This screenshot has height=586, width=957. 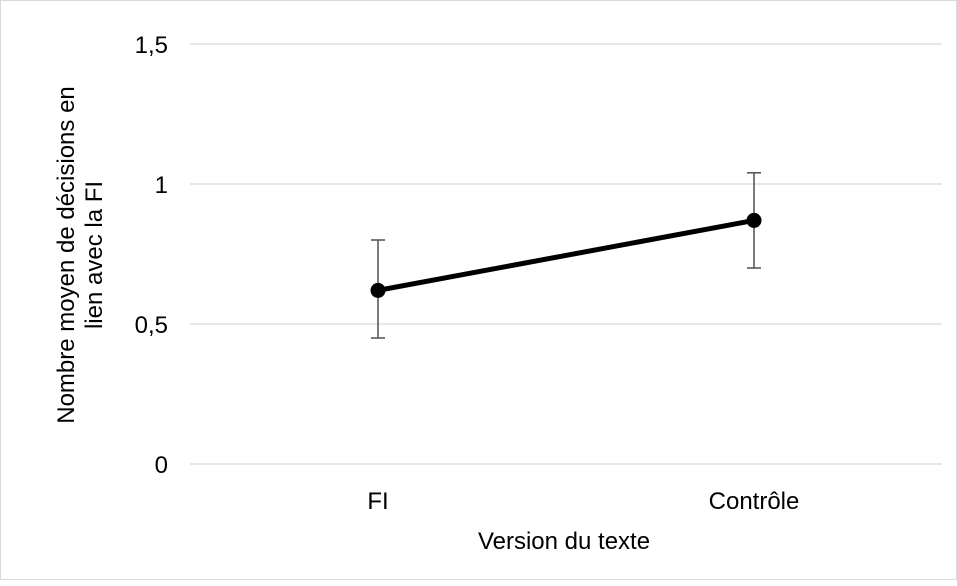 What do you see at coordinates (583, 501) in the screenshot?
I see `x-axis-tick-labels: FI Contrôle` at bounding box center [583, 501].